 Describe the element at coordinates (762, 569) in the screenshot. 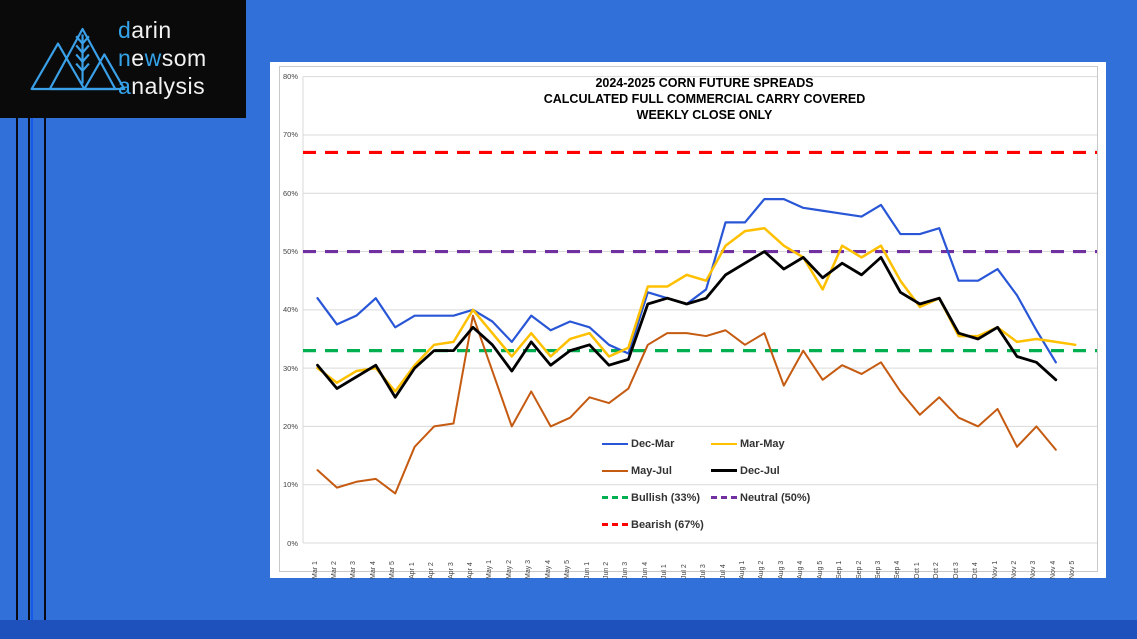

I see `x-tick-aug-2: Aug 2` at that location.